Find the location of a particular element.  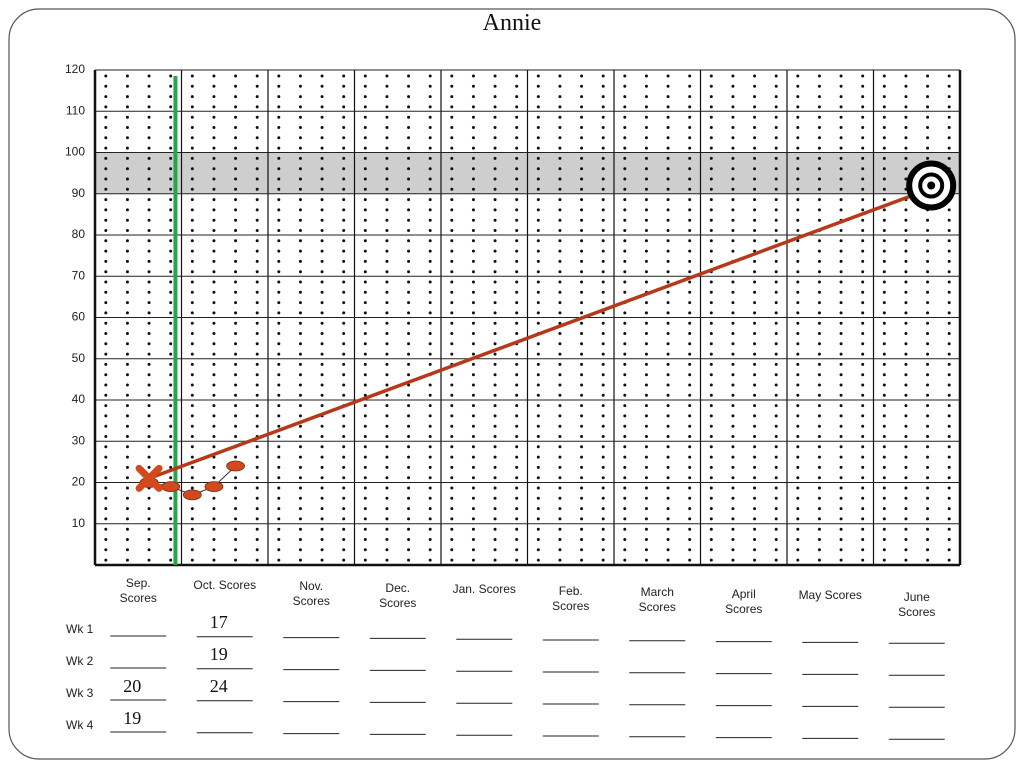

score-entry: 24 is located at coordinates (219, 686).